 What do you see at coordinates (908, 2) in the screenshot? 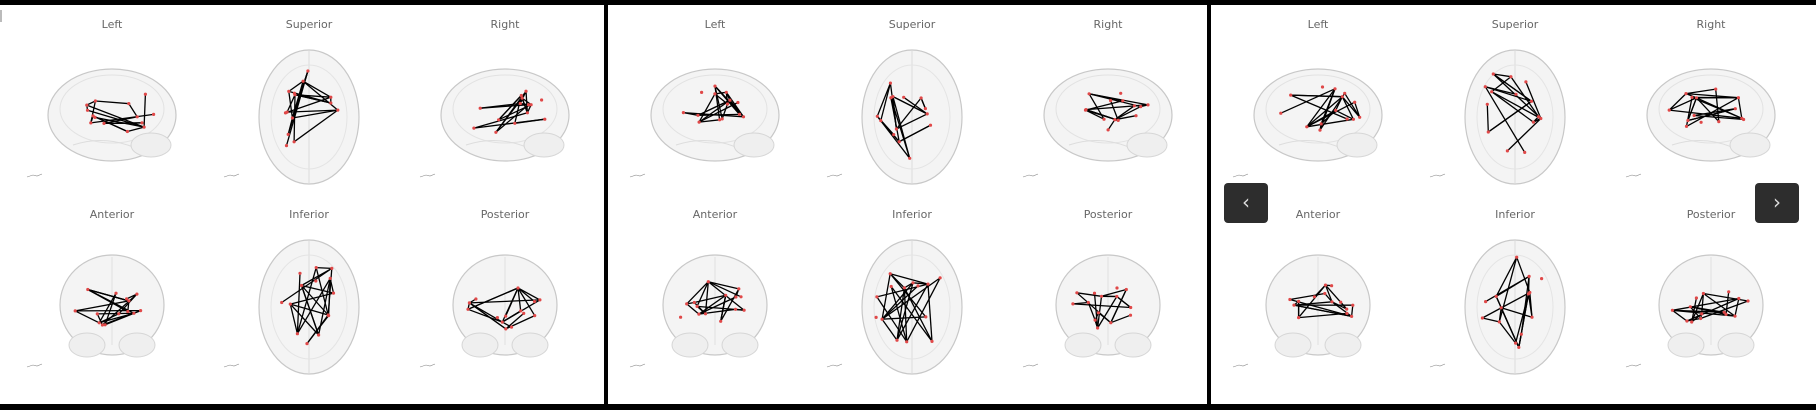
I see `top-border` at bounding box center [908, 2].